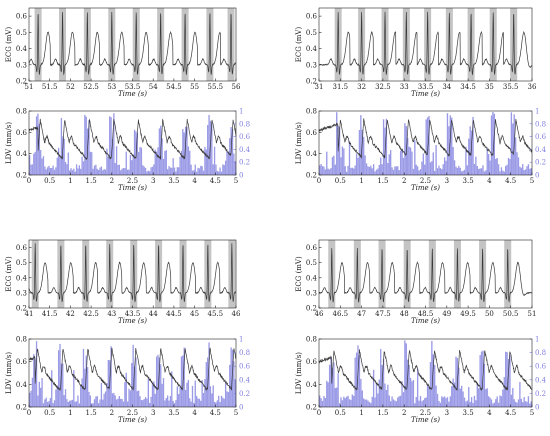 This screenshot has height=436, width=550. Describe the element at coordinates (111, 87) in the screenshot. I see `x-tick-label: 53` at that location.